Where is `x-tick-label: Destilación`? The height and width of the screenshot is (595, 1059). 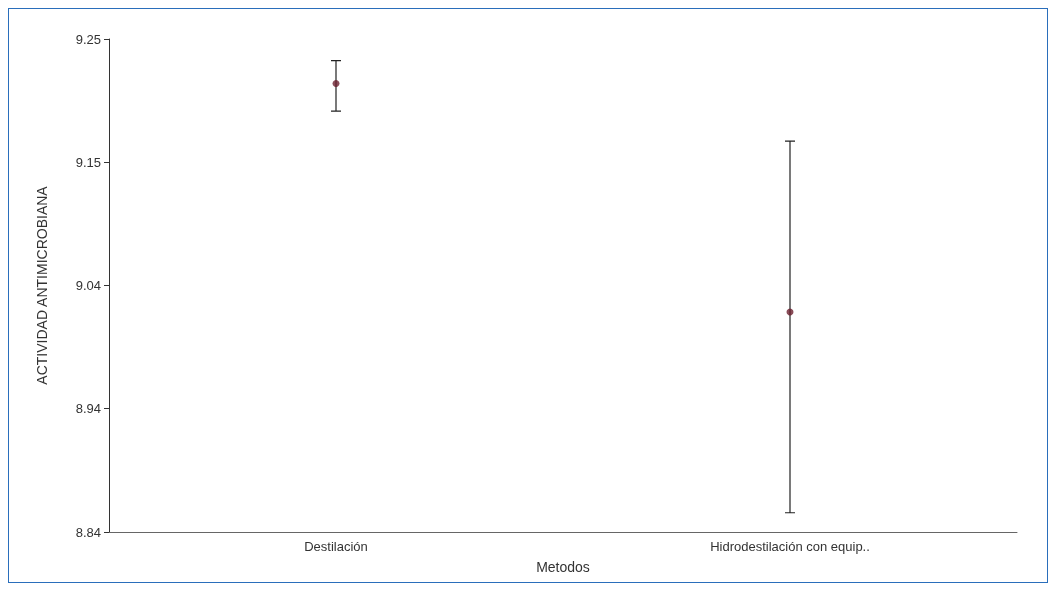 x-tick-label: Destilación is located at coordinates (336, 546).